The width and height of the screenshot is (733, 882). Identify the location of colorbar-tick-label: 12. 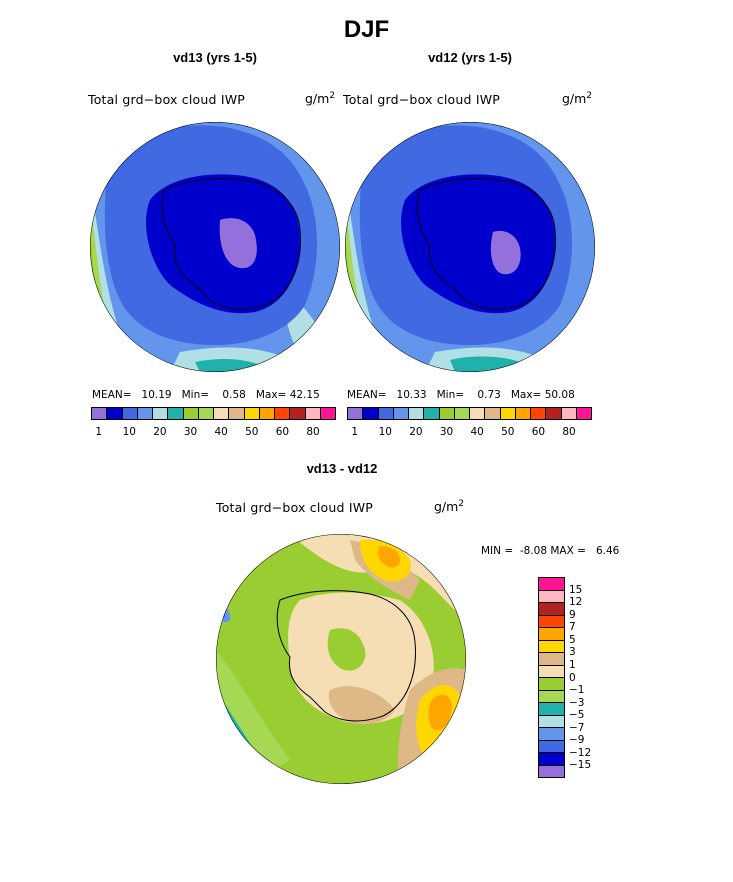
(576, 602).